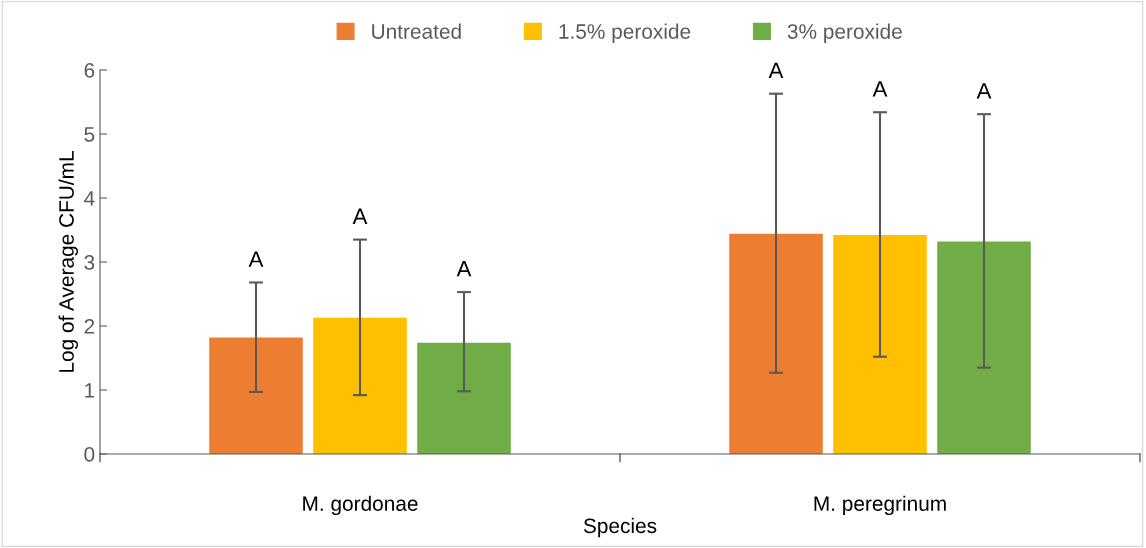 The image size is (1146, 548). What do you see at coordinates (68, 261) in the screenshot?
I see `y-axis-title: Log of Average CFU/mL` at bounding box center [68, 261].